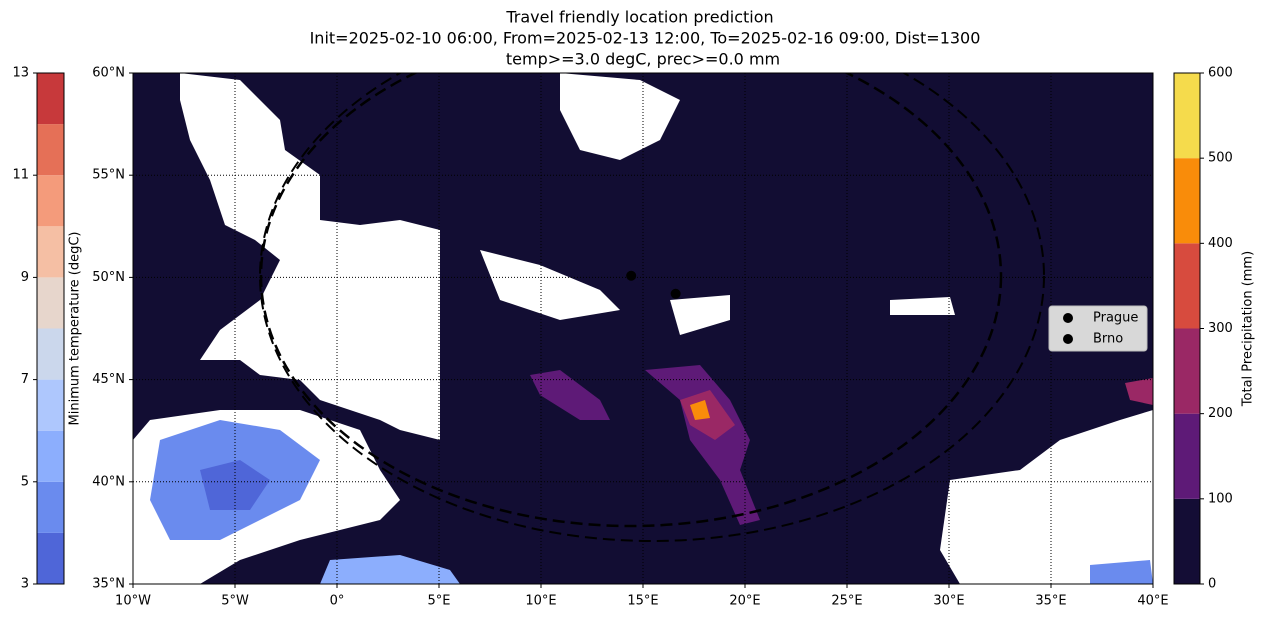 This screenshot has height=622, width=1265. What do you see at coordinates (1220, 73) in the screenshot?
I see `colorbar-tick-label: 600` at bounding box center [1220, 73].